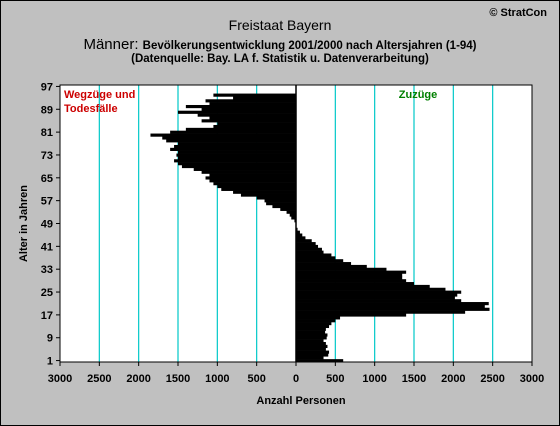  What do you see at coordinates (492, 379) in the screenshot?
I see `x-tick-label: 2500` at bounding box center [492, 379].